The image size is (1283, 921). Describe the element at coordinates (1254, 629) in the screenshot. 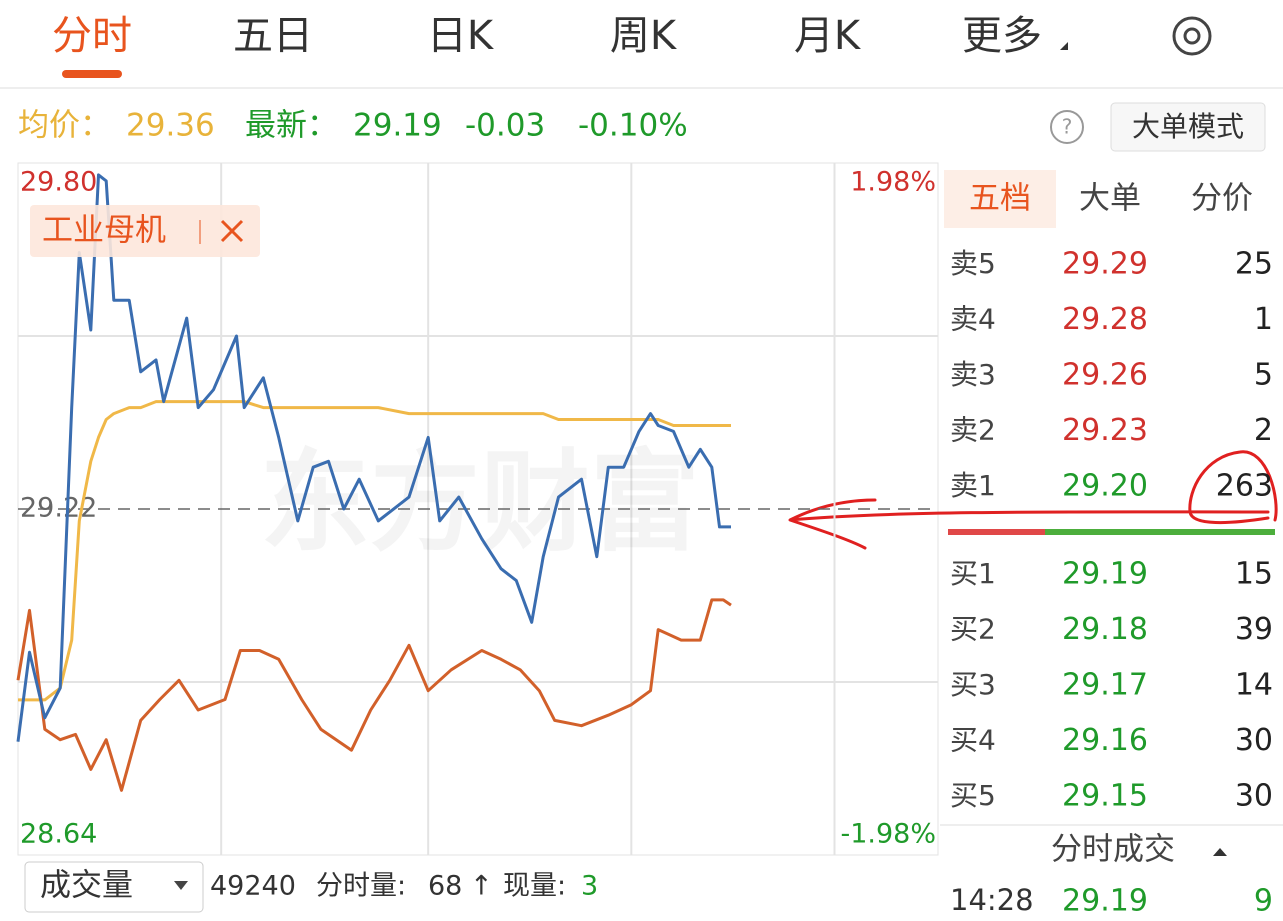

I see `book-volume: 39` at that location.